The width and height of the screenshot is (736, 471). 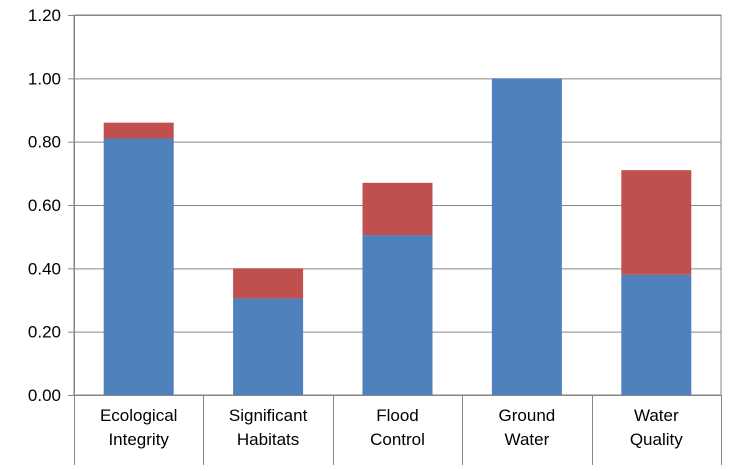 I want to click on y-tick-label: 0.60, so click(x=44, y=205).